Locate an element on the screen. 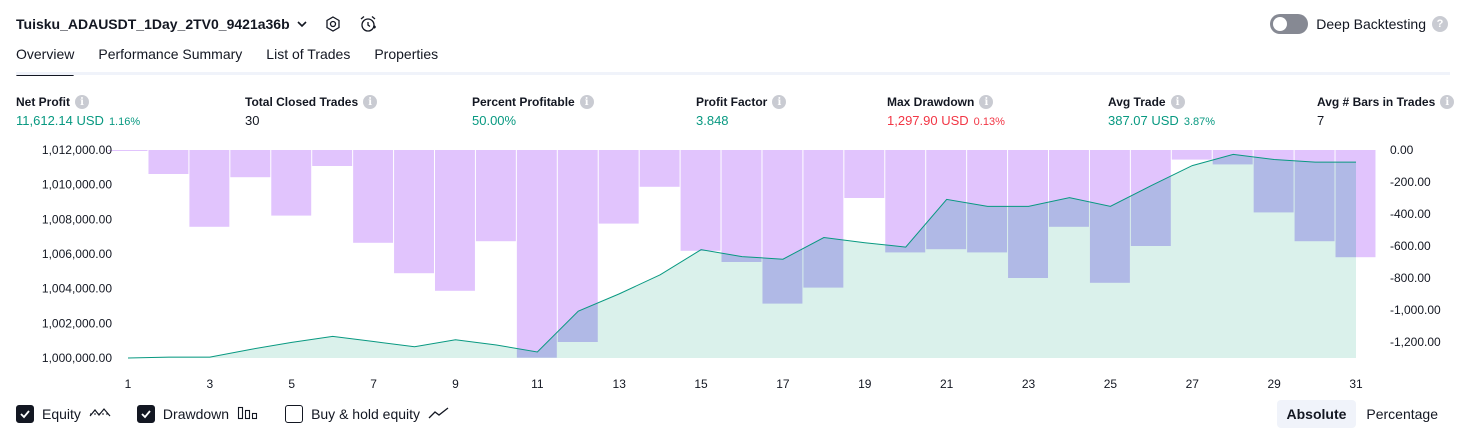 This screenshot has width=1466, height=438. x-axis-tick: 25 is located at coordinates (1111, 384).